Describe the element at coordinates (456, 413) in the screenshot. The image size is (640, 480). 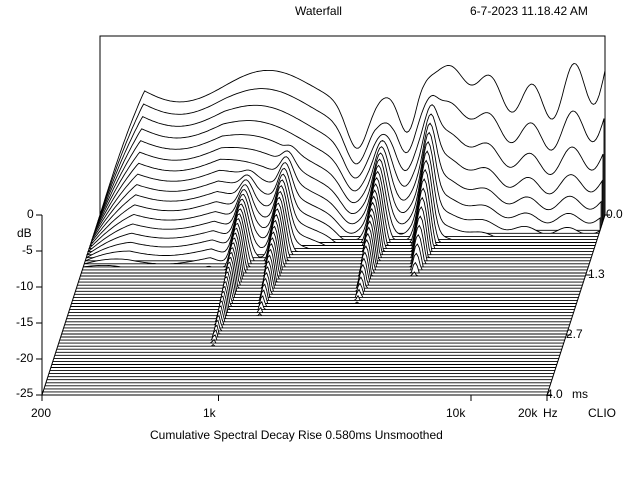
I see `x-tick-label: 10k` at that location.